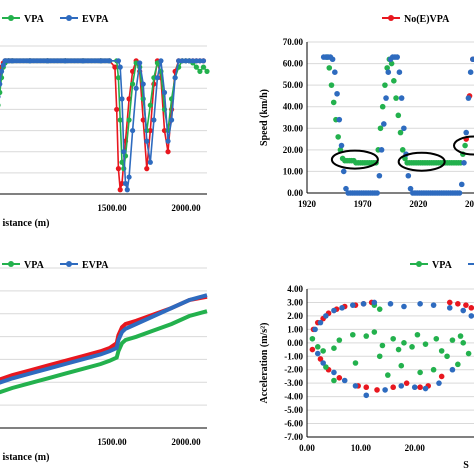 The height and width of the screenshot is (474, 474). What do you see at coordinates (361, 448) in the screenshot?
I see `x-tick-label: 10.00` at bounding box center [361, 448].